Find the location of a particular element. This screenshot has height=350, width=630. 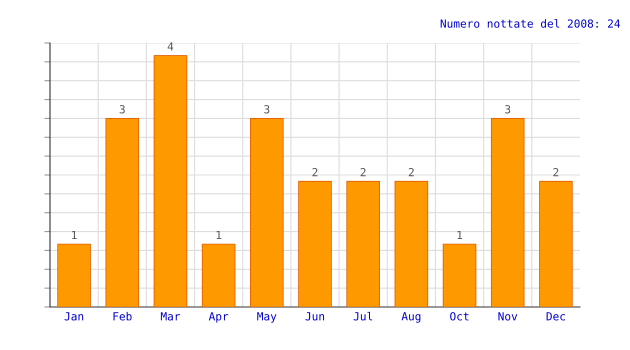

x-tick-label: Jan is located at coordinates (74, 316).